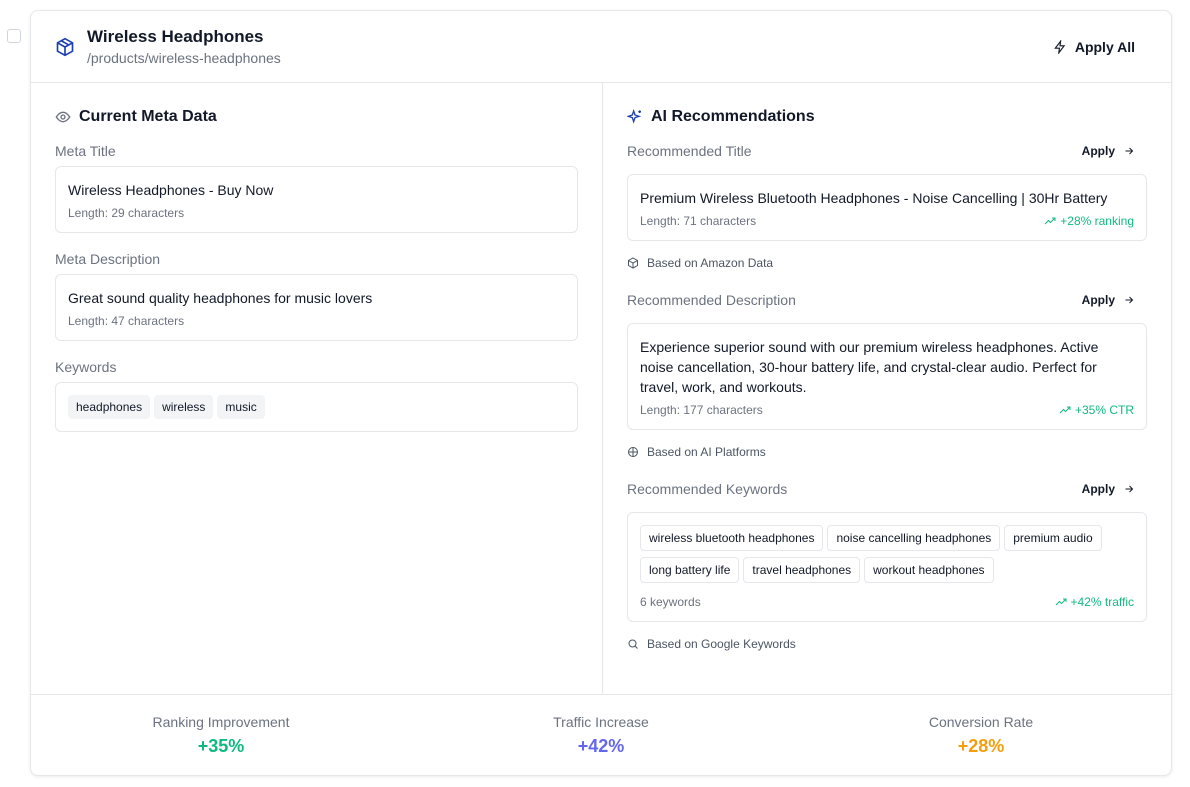 The height and width of the screenshot is (787, 1190). Describe the element at coordinates (887, 221) in the screenshot. I see `rec-meta: Length: 71 characters +28% ranking` at that location.